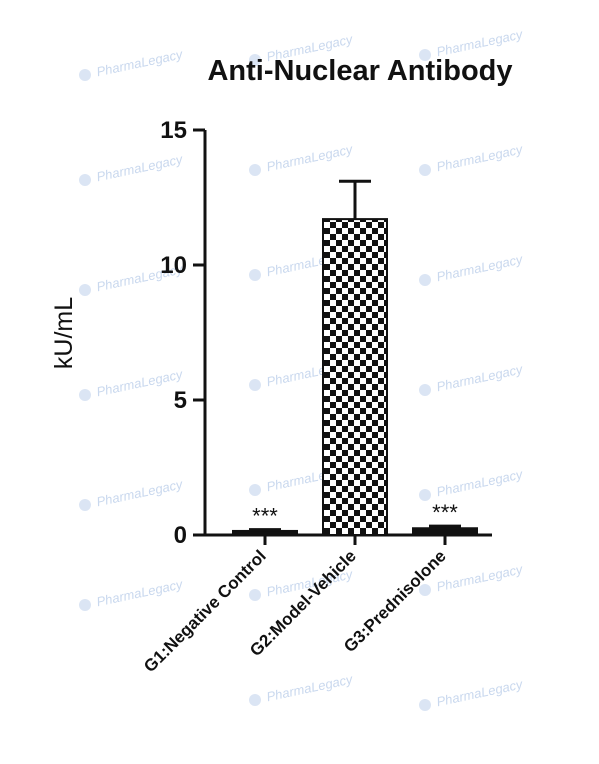 Image resolution: width=599 pixels, height=764 pixels. Describe the element at coordinates (180, 535) in the screenshot. I see `y-tick-label: 0` at that location.